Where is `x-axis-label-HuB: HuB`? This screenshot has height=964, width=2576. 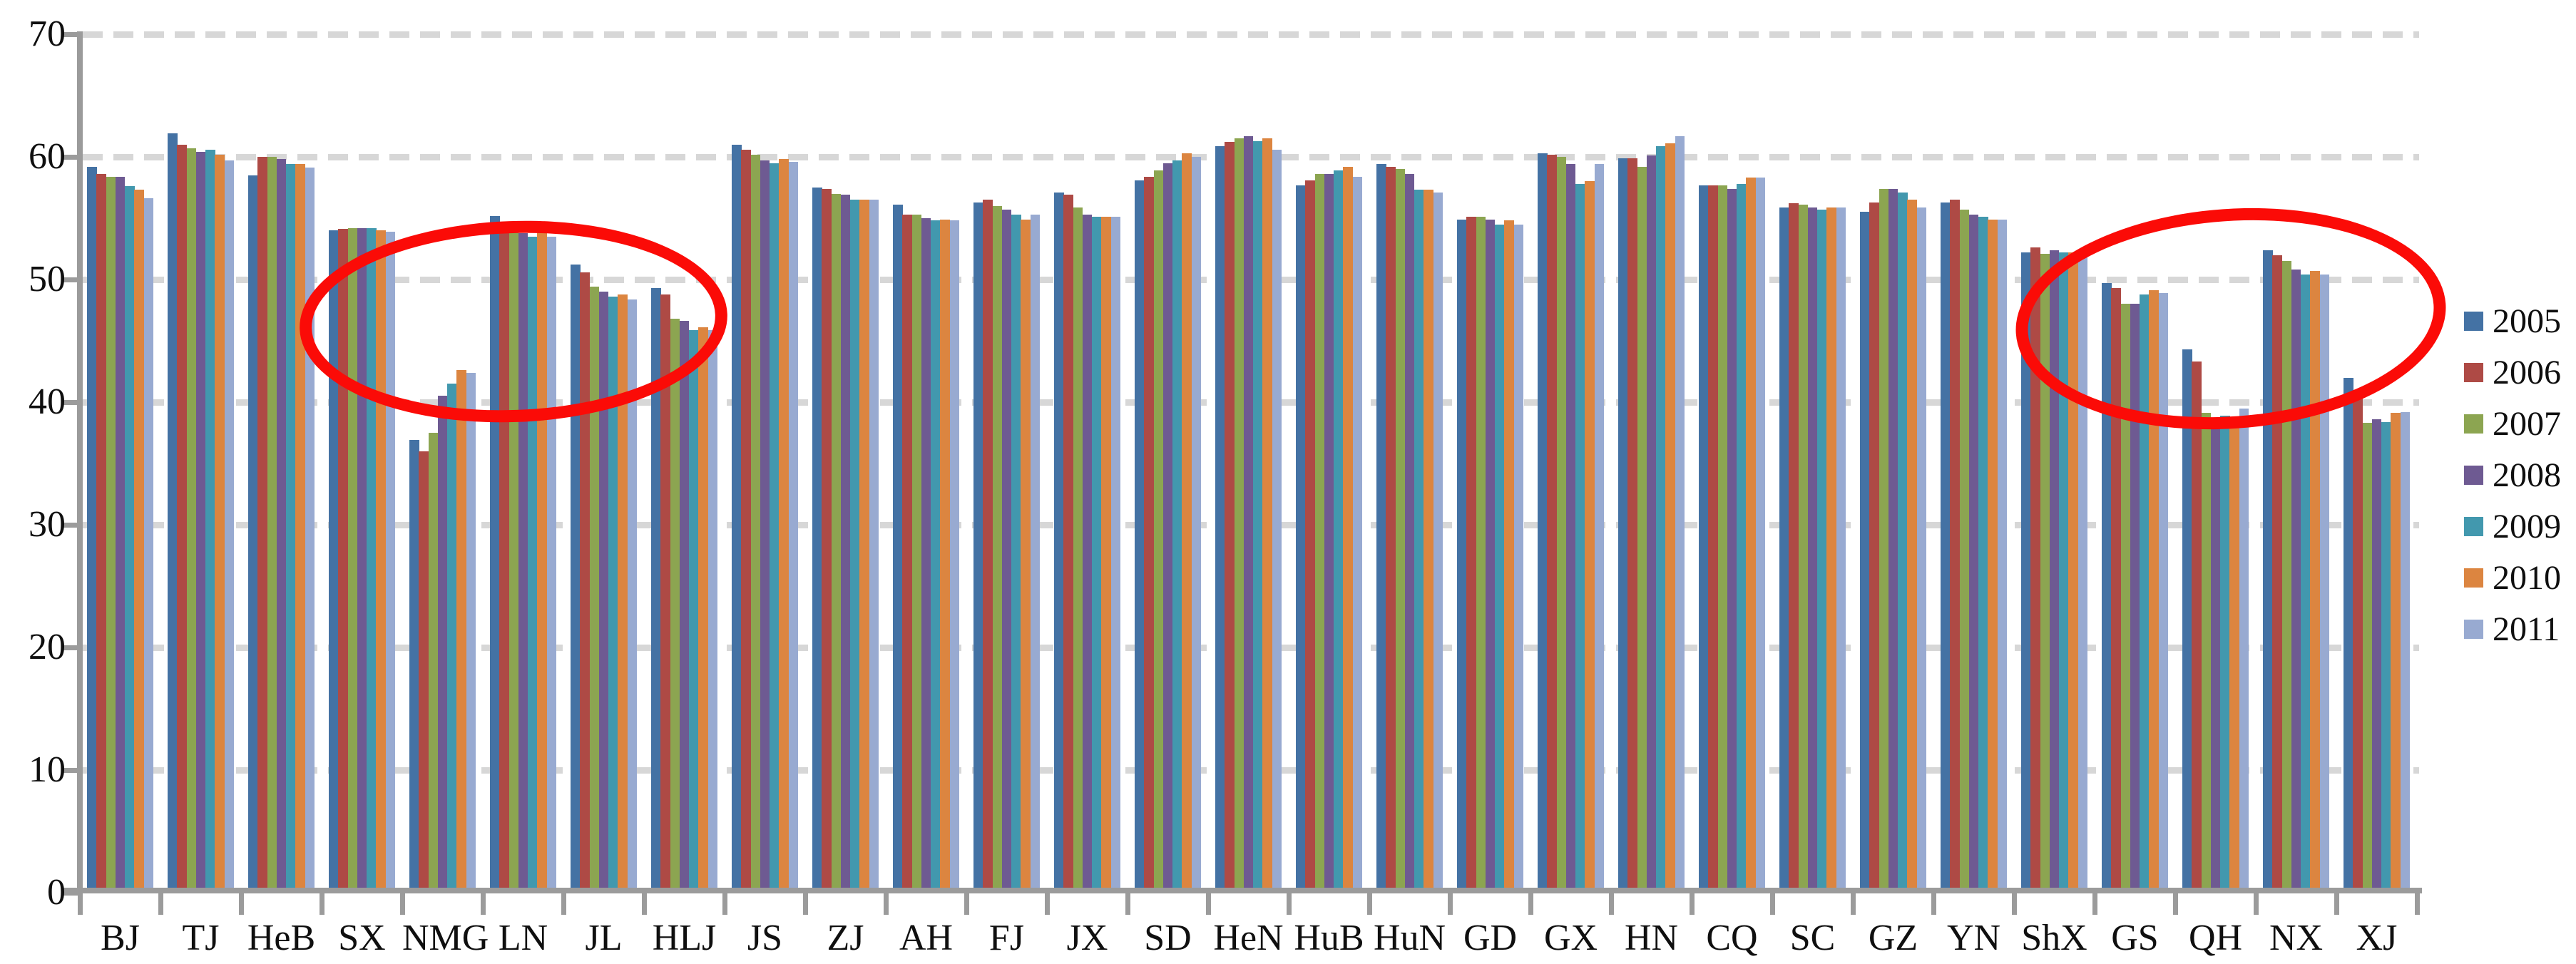
x-axis-label-HuB: HuB is located at coordinates (1329, 938).